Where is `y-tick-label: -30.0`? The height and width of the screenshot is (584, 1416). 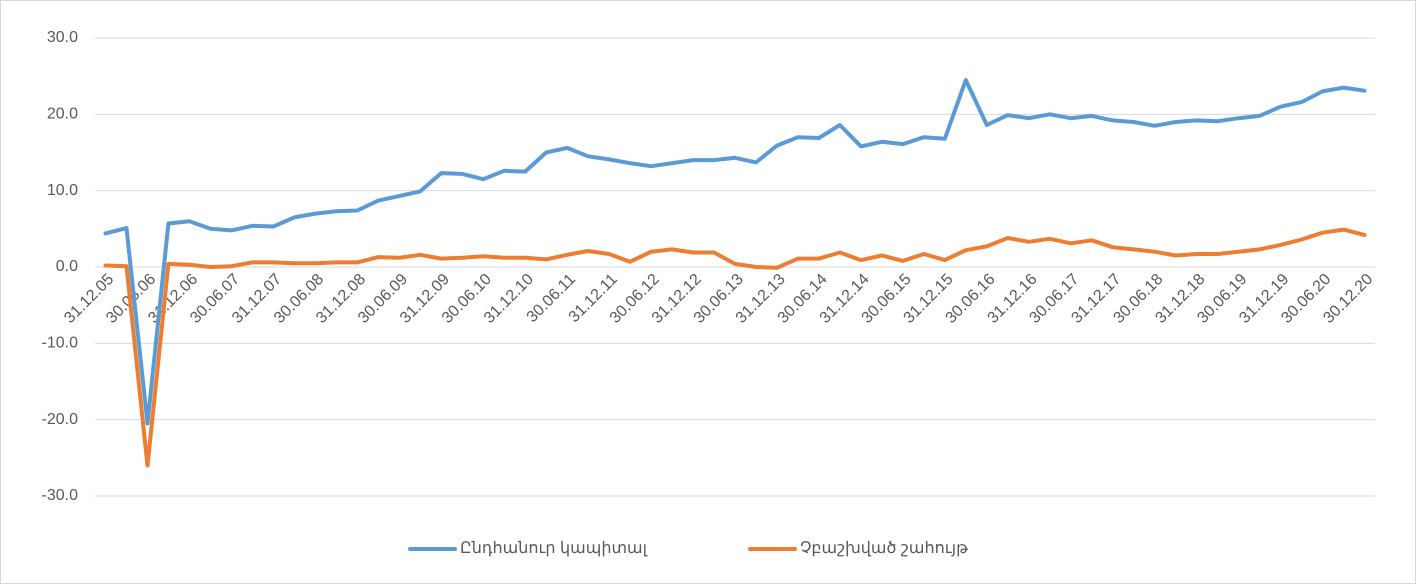
y-tick-label: -30.0 is located at coordinates (60, 495).